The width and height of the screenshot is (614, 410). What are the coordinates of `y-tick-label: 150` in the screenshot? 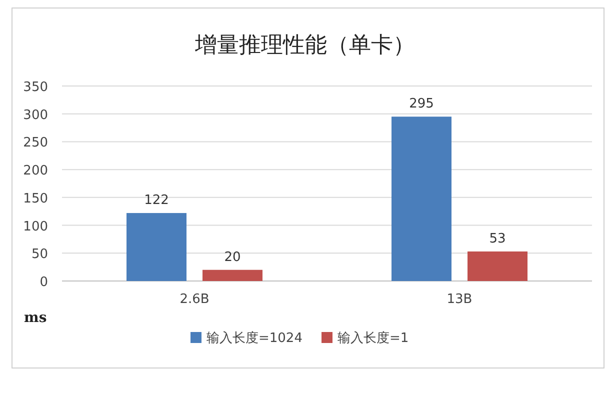 It's located at (35, 198).